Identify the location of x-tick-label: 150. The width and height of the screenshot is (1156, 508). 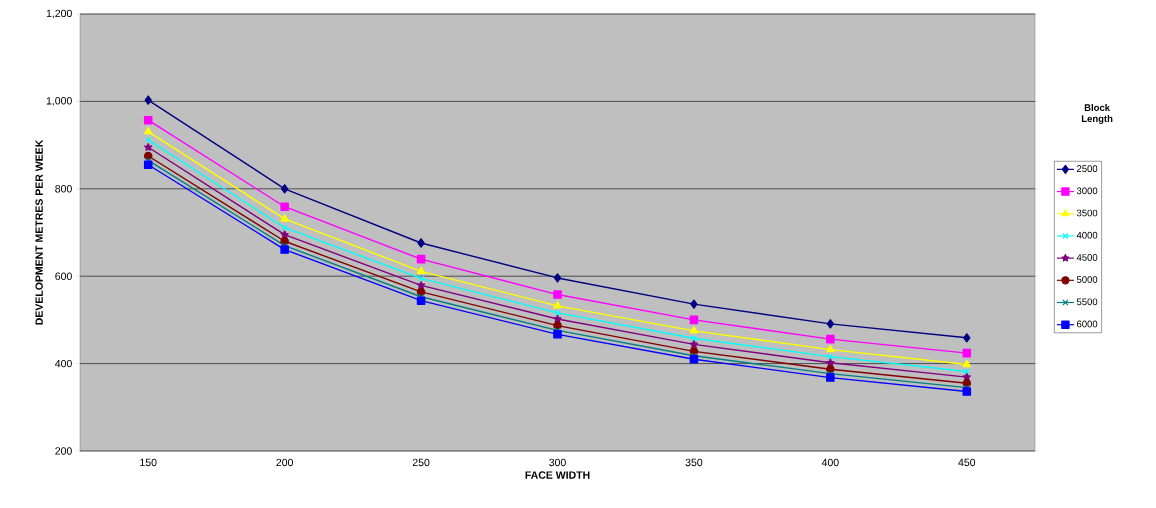
(148, 462).